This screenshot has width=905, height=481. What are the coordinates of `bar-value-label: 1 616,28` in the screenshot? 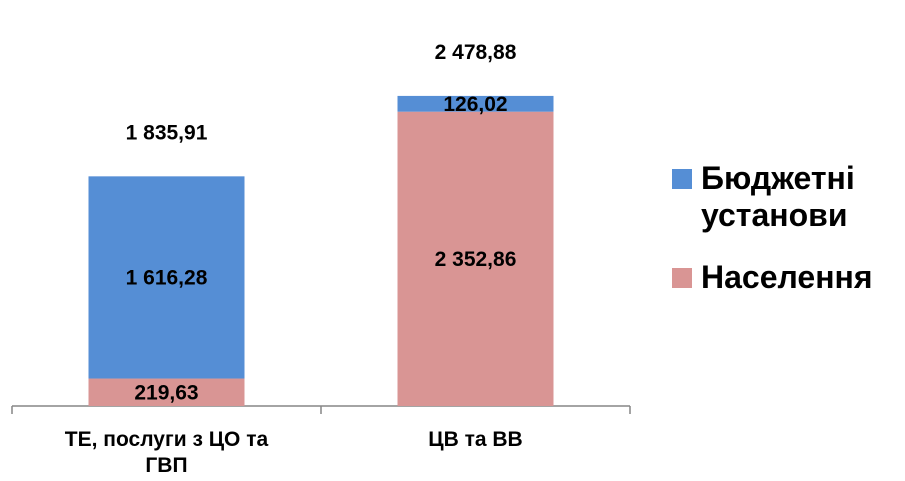 It's located at (167, 277).